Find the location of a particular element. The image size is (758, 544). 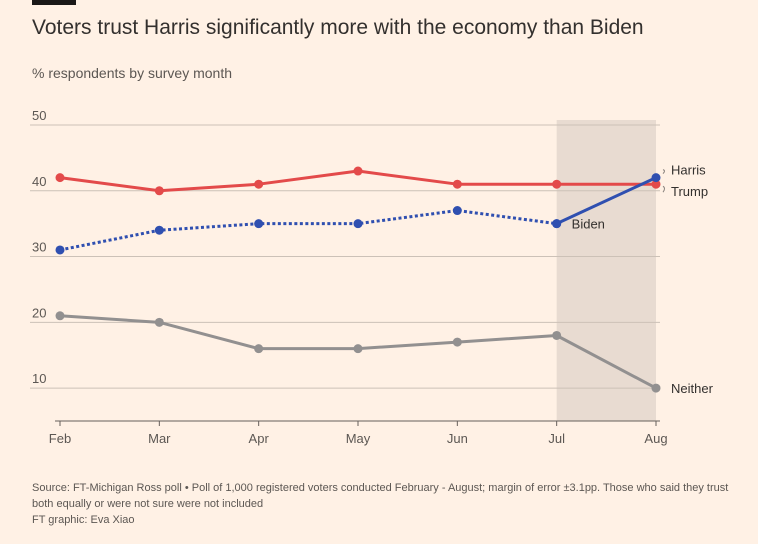

chart-subtitle: % respondents by survey month is located at coordinates (132, 73).